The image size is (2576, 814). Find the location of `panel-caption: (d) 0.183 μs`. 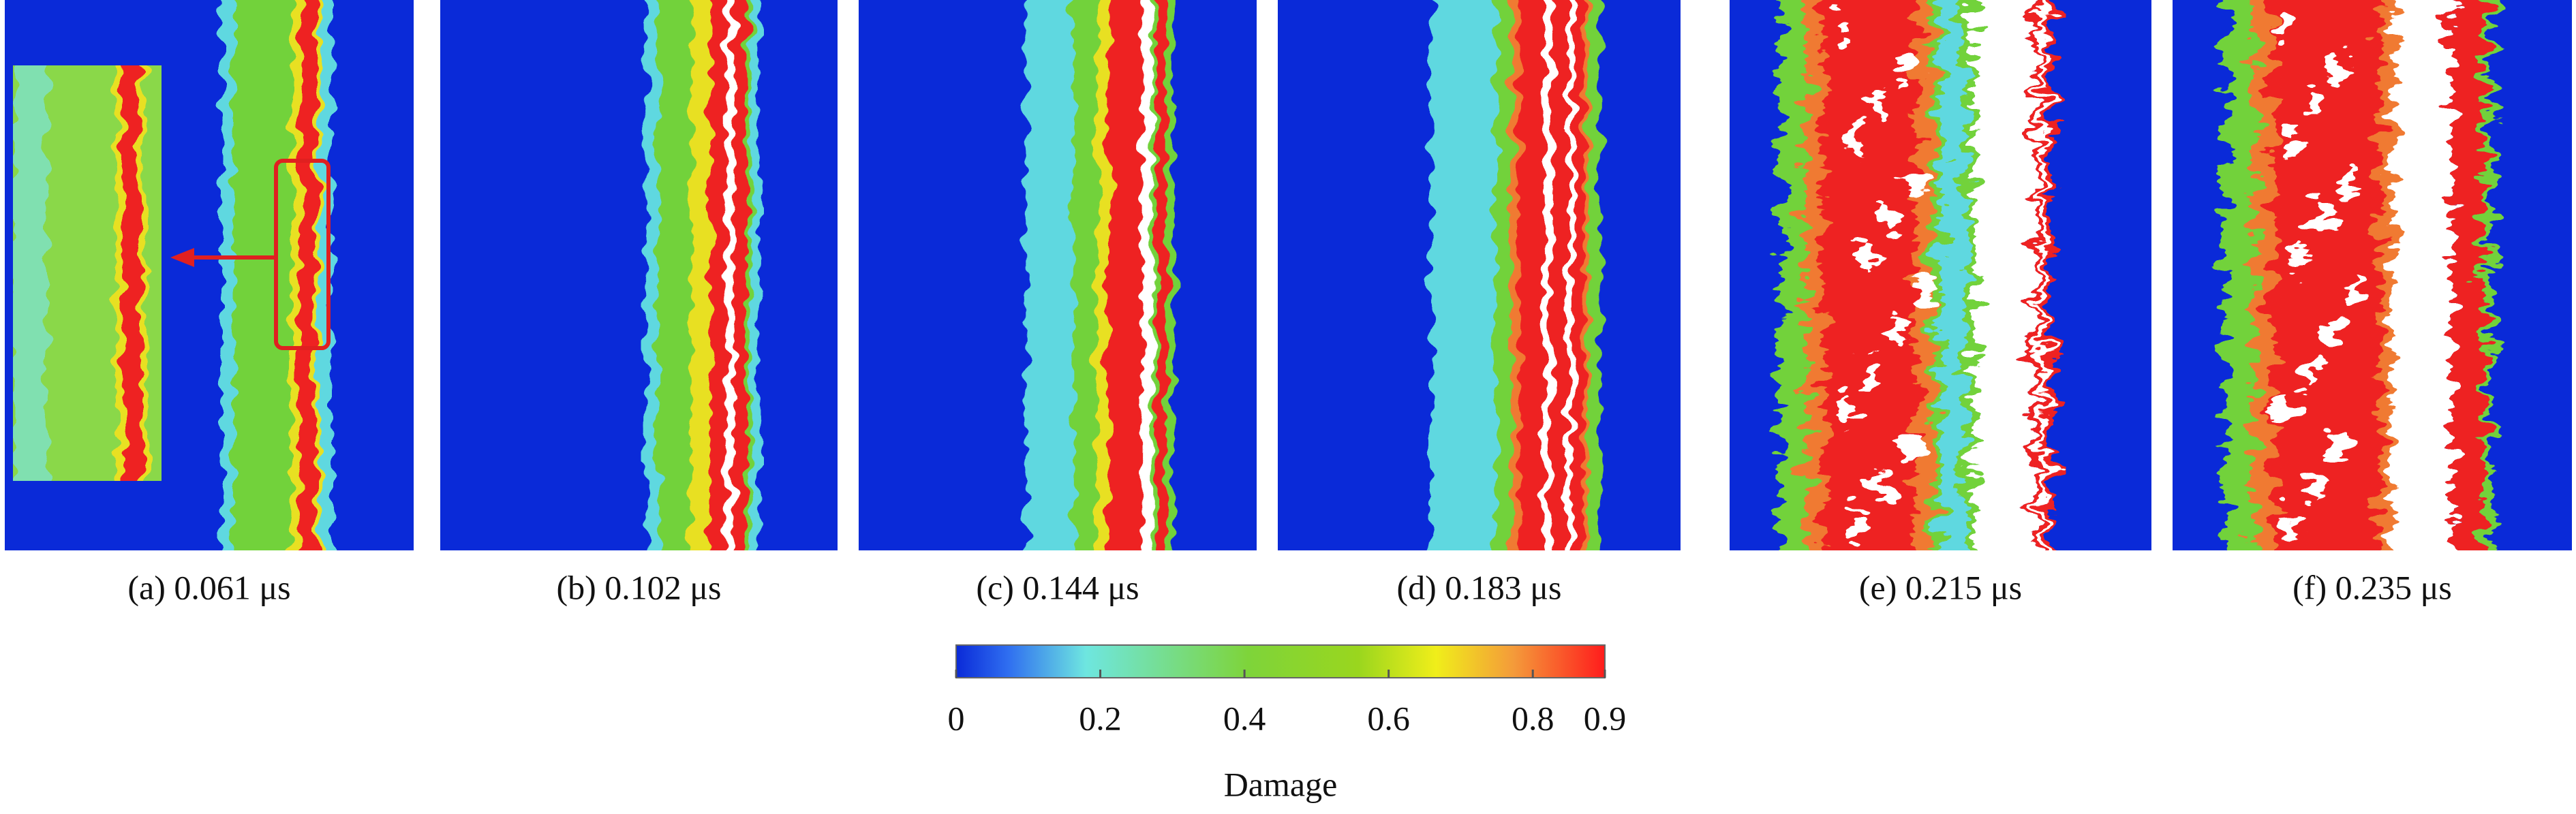

panel-caption: (d) 0.183 μs is located at coordinates (1478, 587).